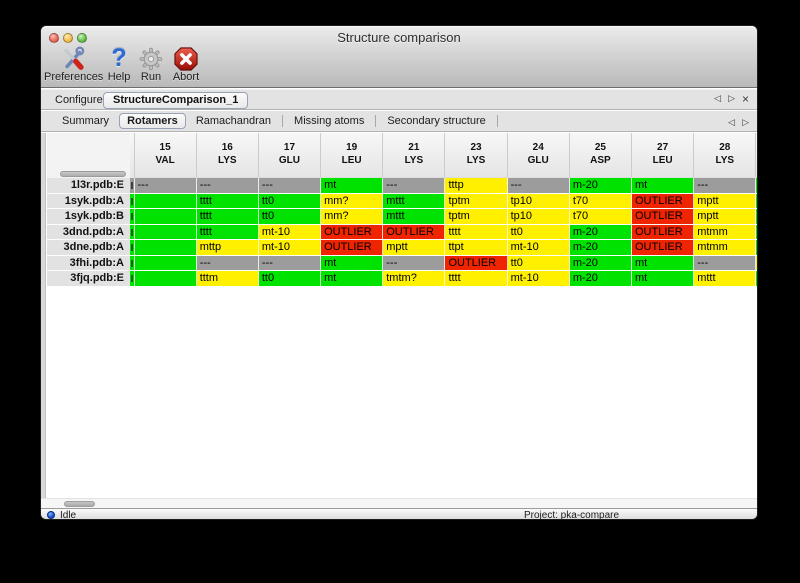 The height and width of the screenshot is (583, 800). I want to click on run-button: Run, so click(151, 66).